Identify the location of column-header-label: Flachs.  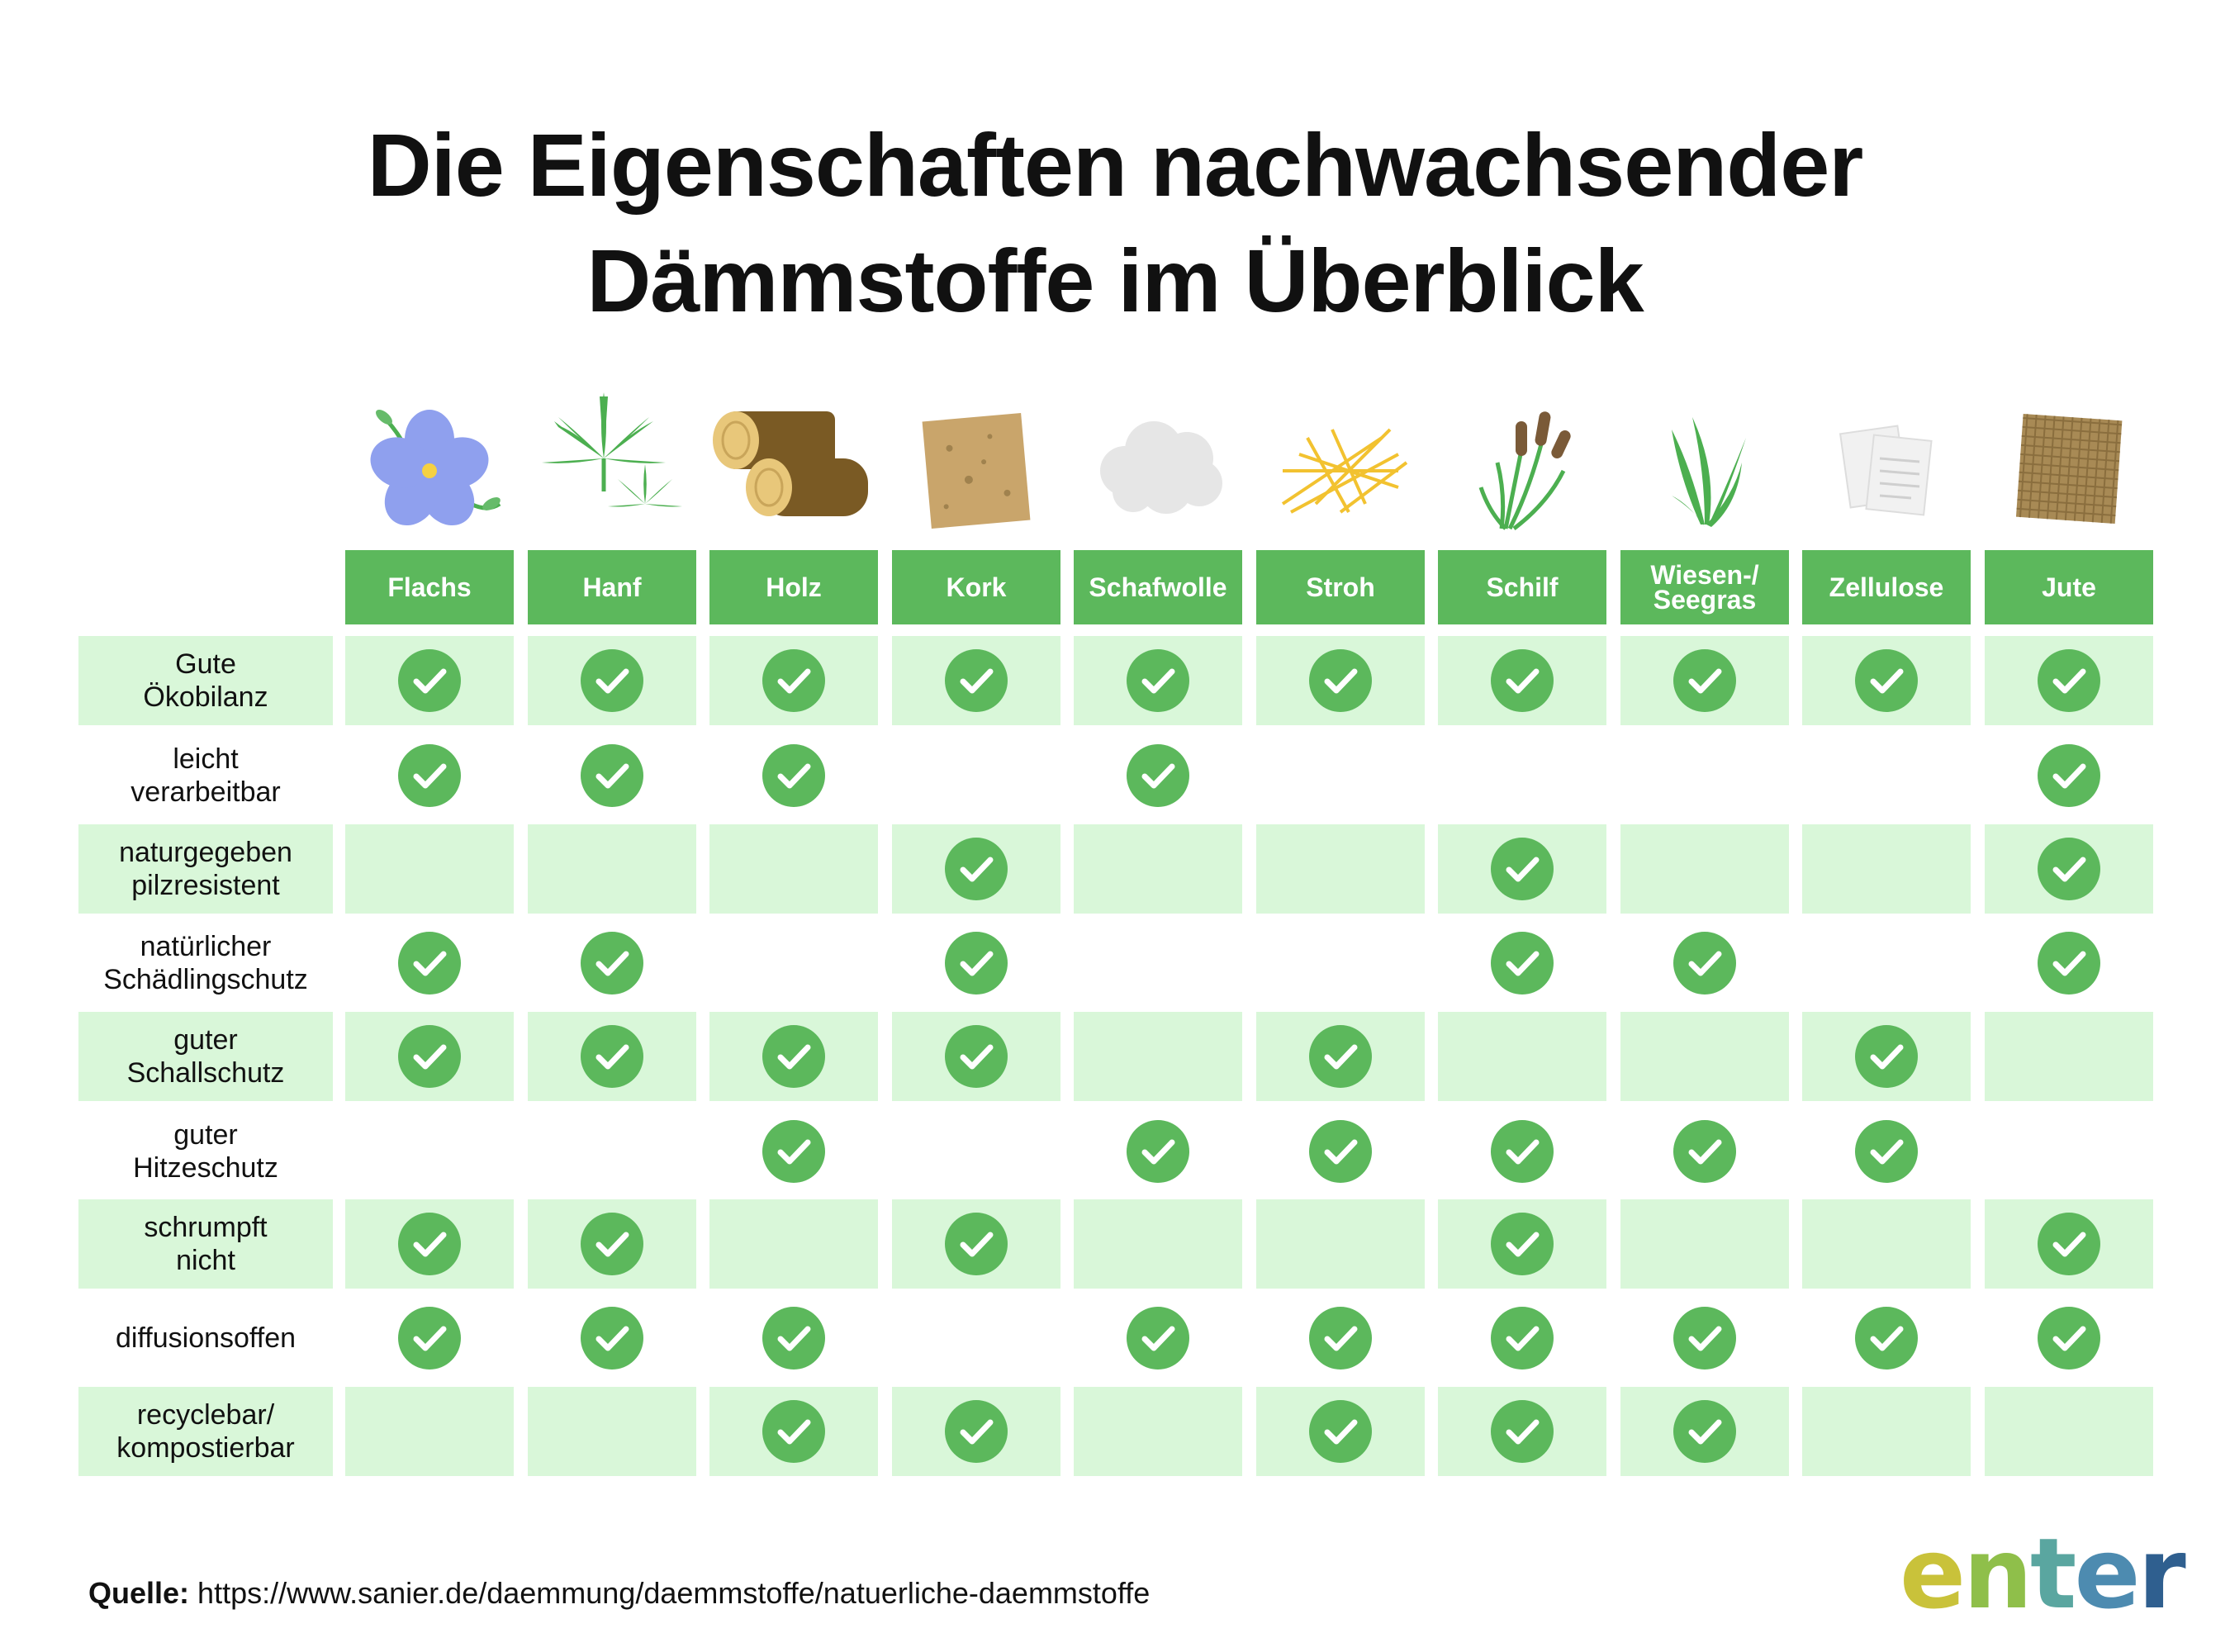
(429, 587).